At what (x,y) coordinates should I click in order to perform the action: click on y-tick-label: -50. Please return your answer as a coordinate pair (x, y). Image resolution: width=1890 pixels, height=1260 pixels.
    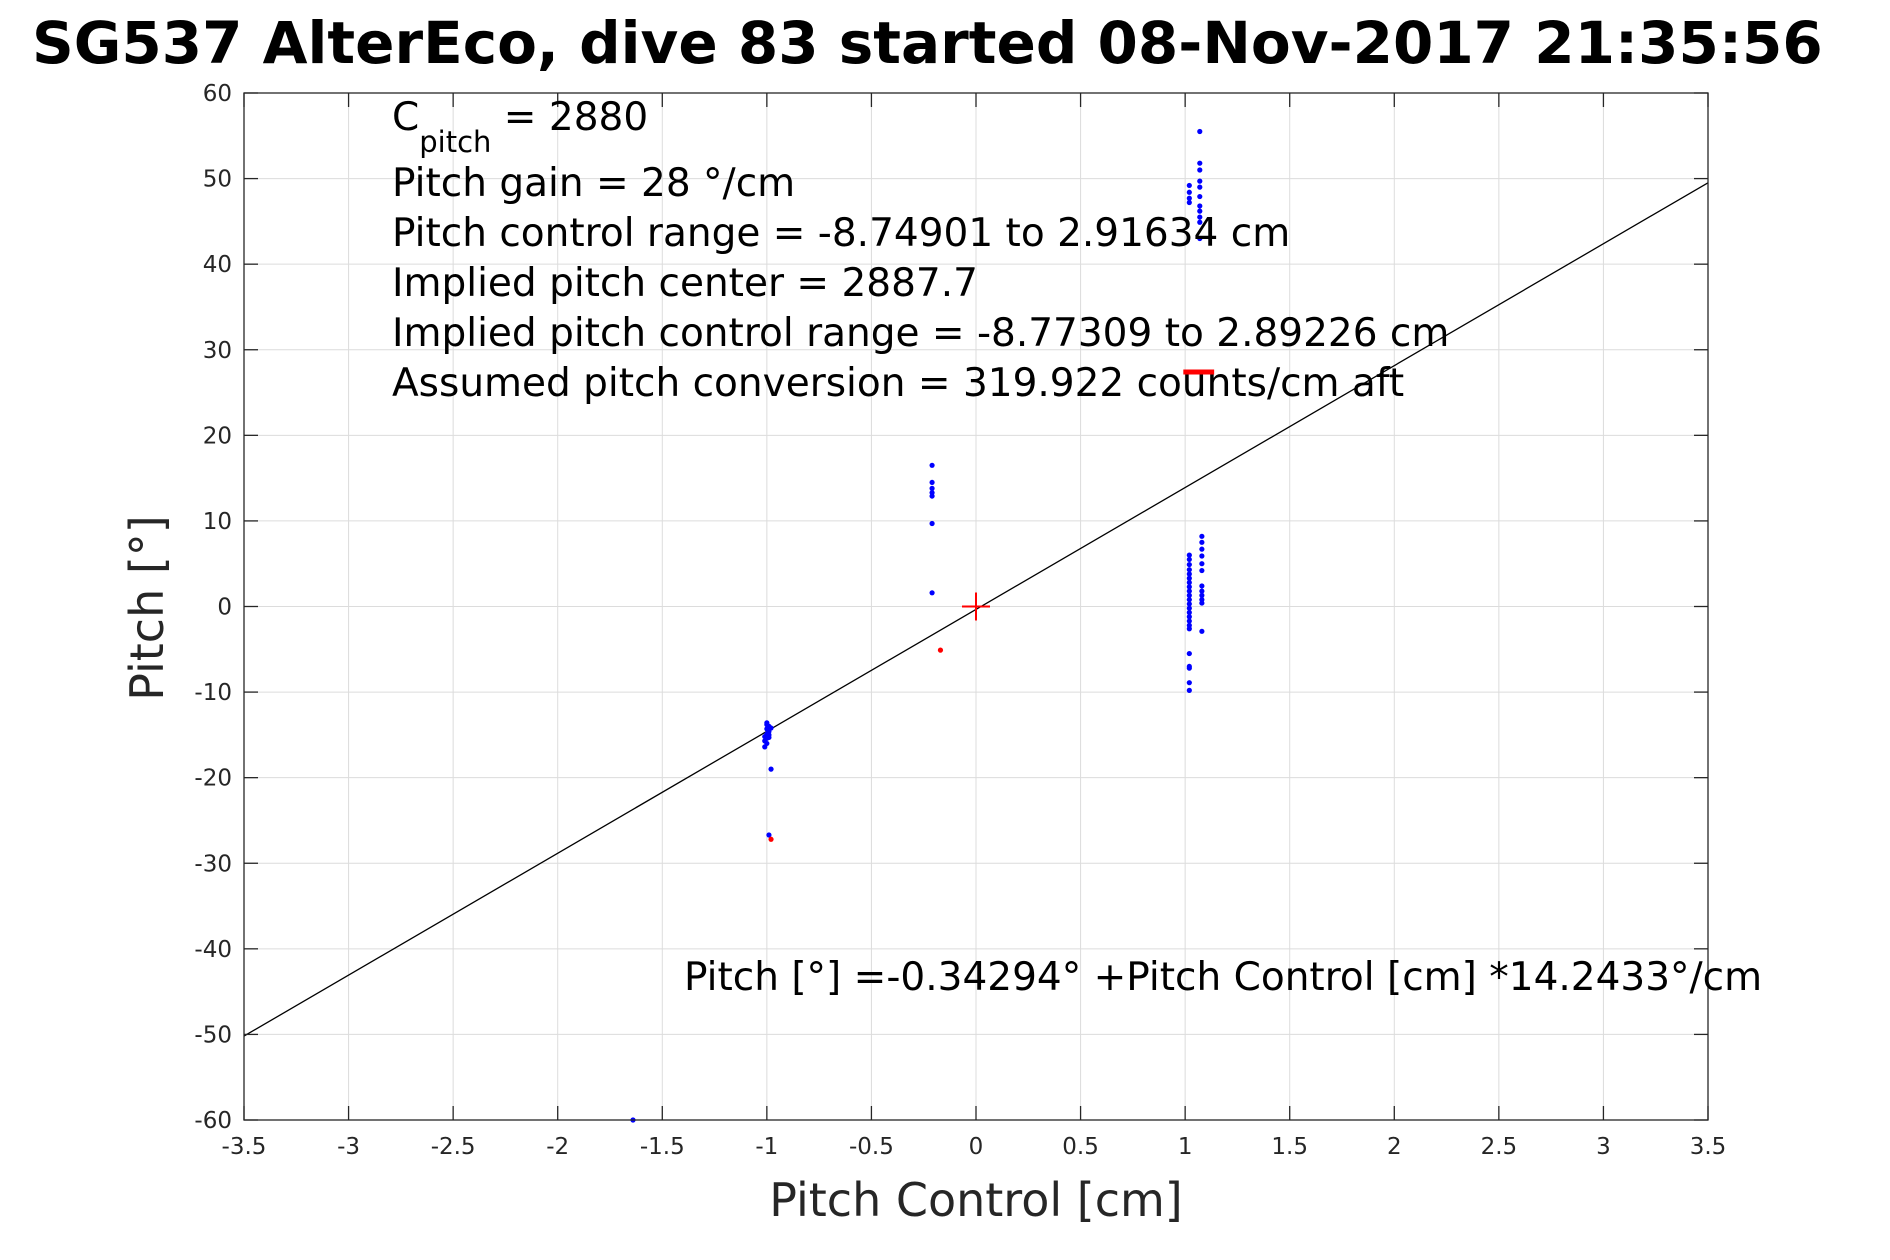
    Looking at the image, I should click on (213, 1035).